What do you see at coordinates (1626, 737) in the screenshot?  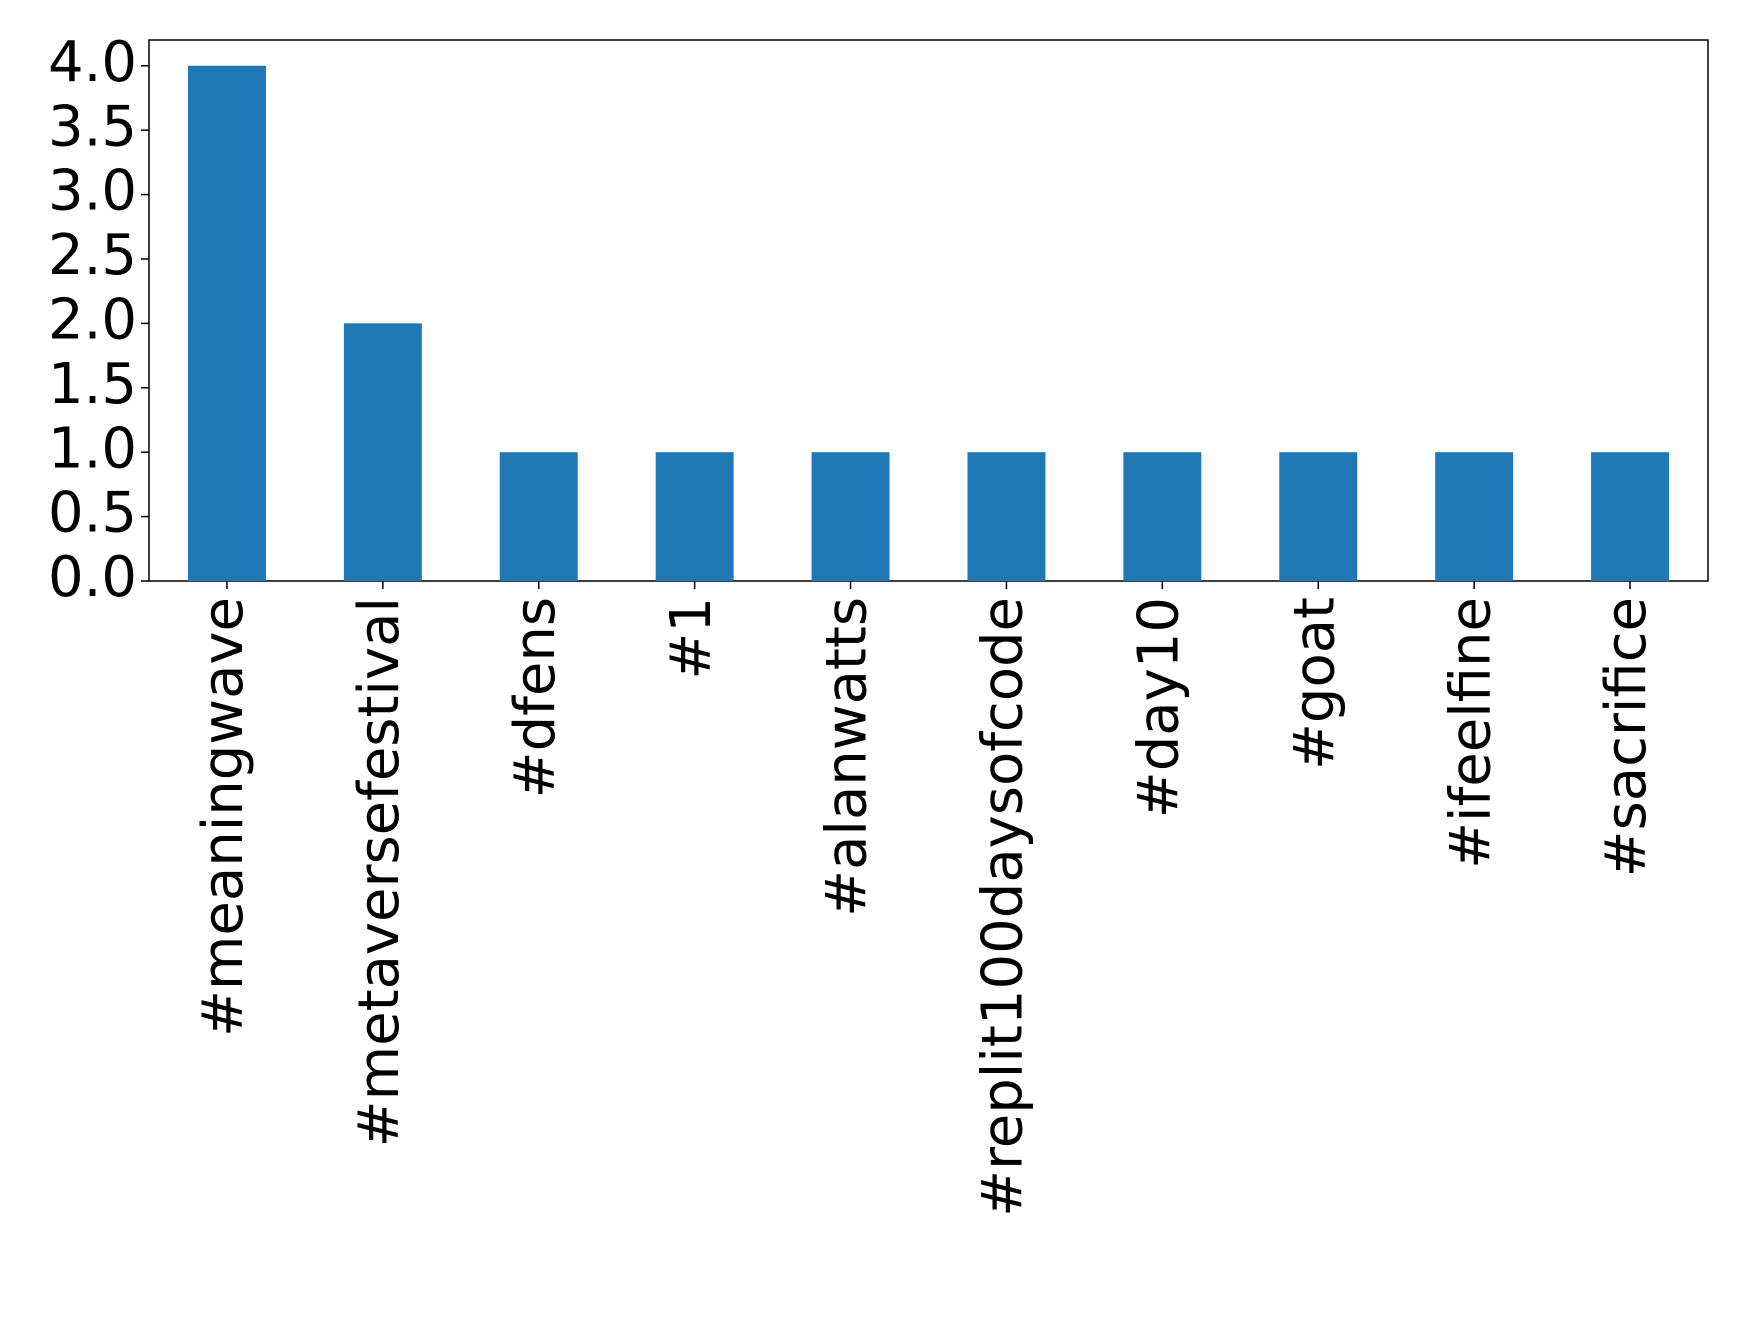 I see `x-tick-label: #sacrifice` at bounding box center [1626, 737].